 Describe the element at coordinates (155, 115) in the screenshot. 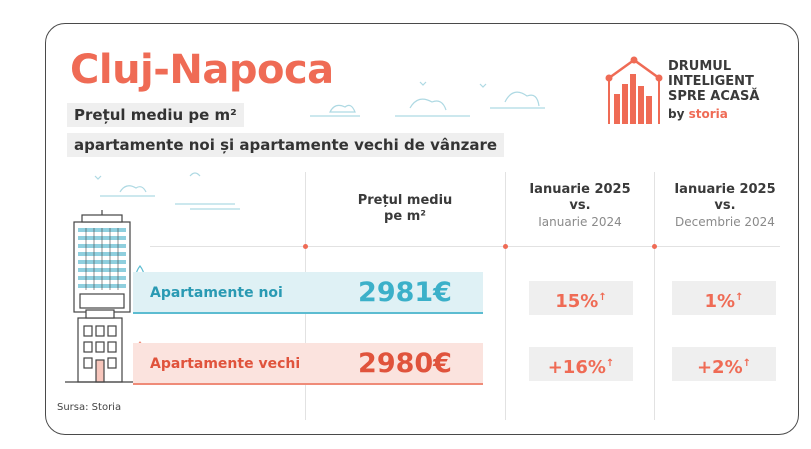

I see `subtitle-line-1: Prețul mediu pe m²` at that location.